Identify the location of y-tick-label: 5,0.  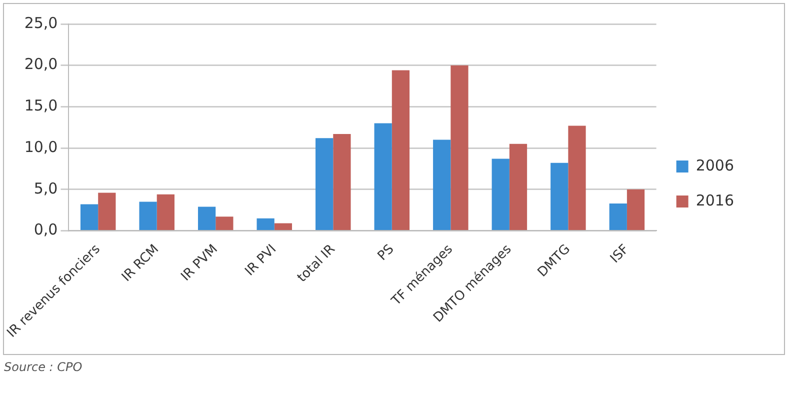
(46, 188).